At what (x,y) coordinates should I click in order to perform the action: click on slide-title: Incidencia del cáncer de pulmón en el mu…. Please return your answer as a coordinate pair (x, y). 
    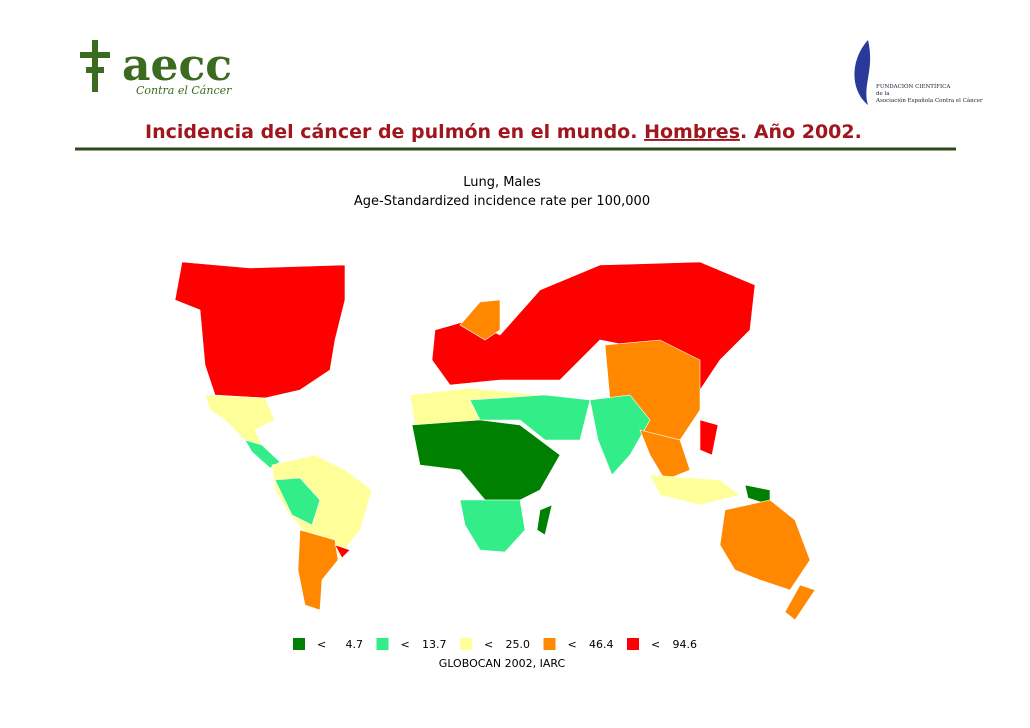
    Looking at the image, I should click on (503, 132).